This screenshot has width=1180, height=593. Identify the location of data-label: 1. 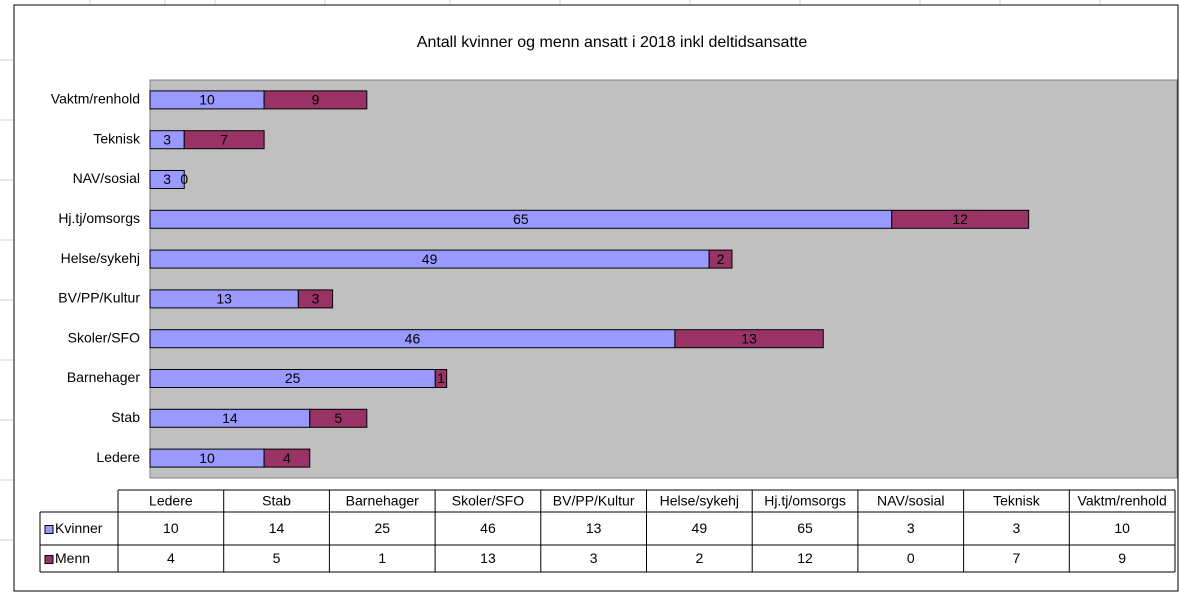
(441, 378).